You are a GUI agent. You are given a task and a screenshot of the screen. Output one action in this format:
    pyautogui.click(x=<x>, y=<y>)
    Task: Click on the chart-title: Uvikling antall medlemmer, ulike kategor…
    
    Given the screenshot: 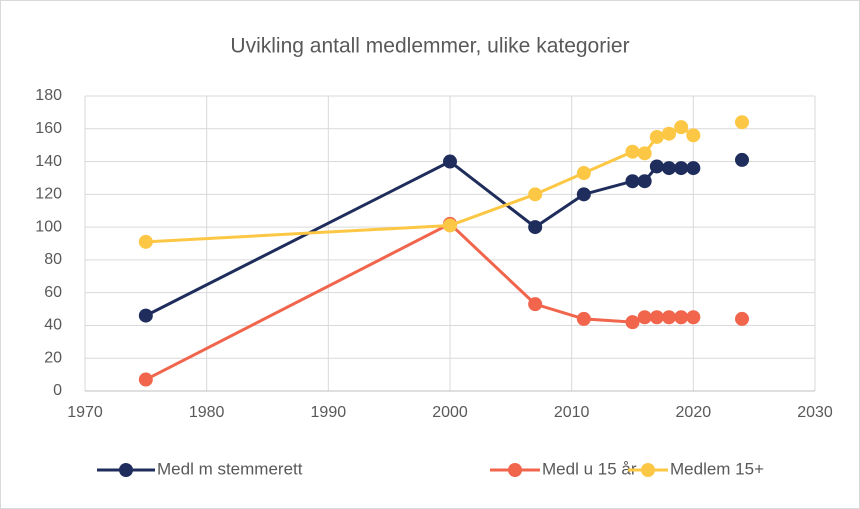 What is the action you would take?
    pyautogui.click(x=429, y=46)
    